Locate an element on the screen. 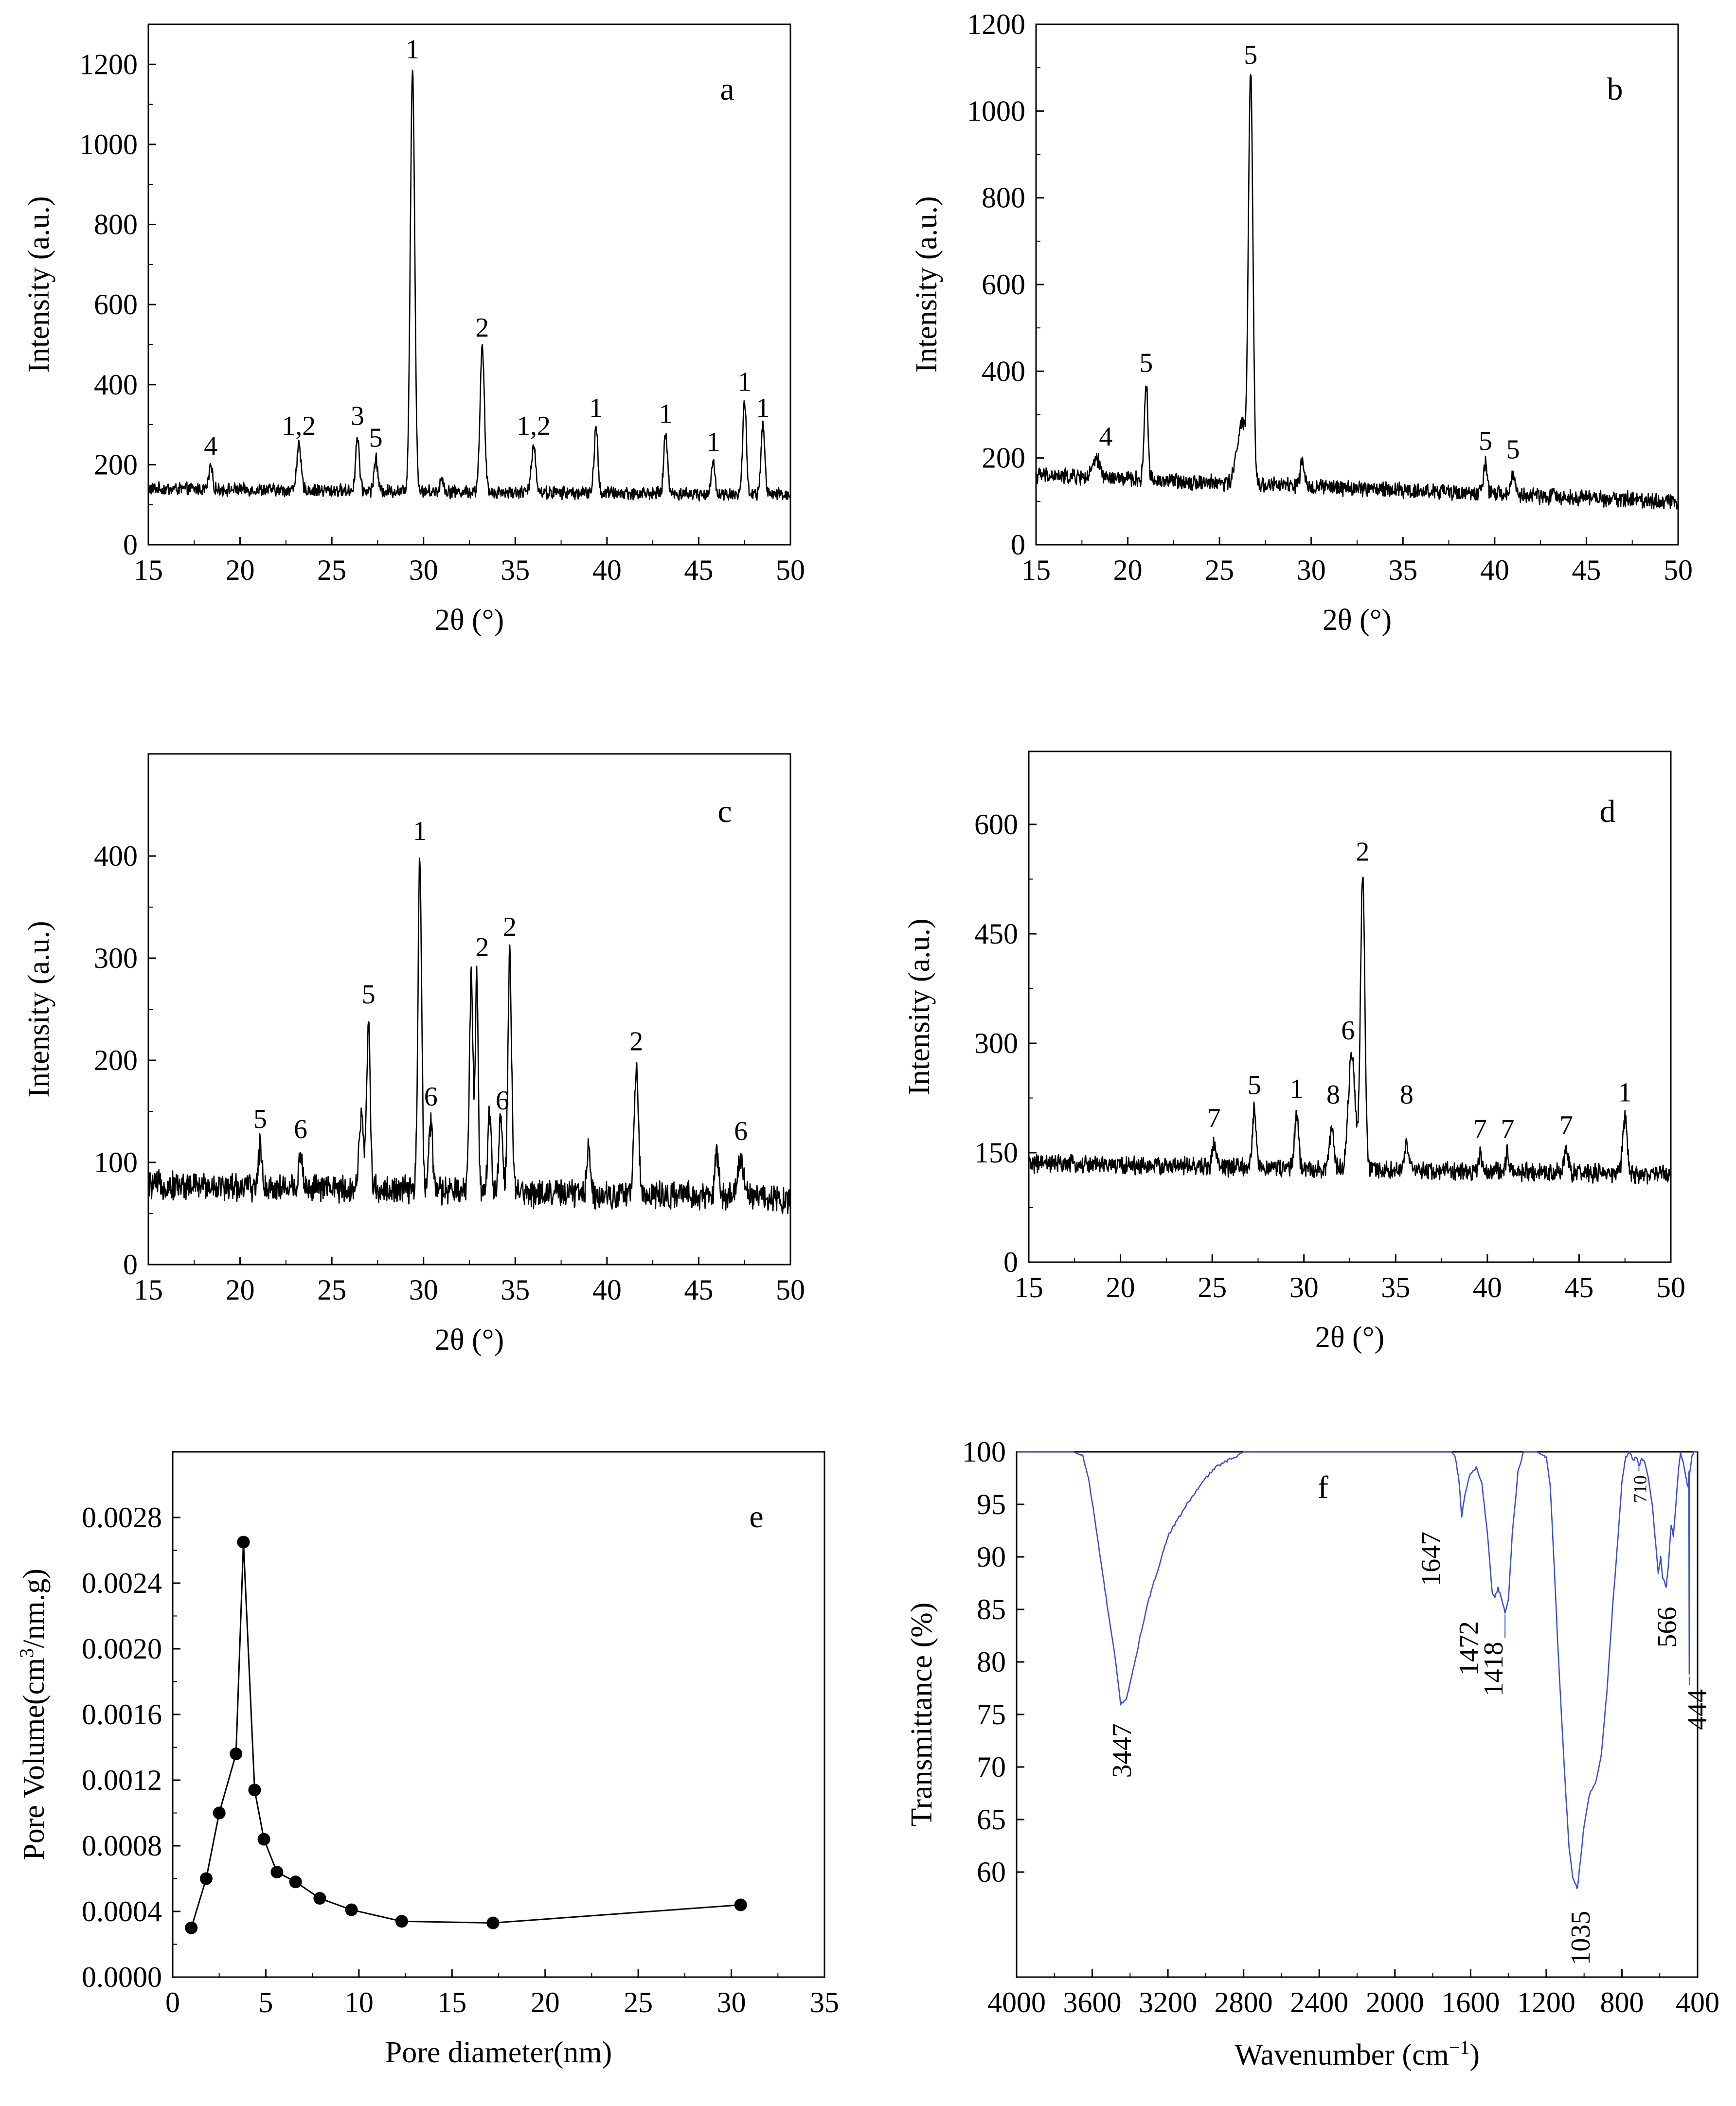  y-tick-label: 0.0020 is located at coordinates (122, 1649).